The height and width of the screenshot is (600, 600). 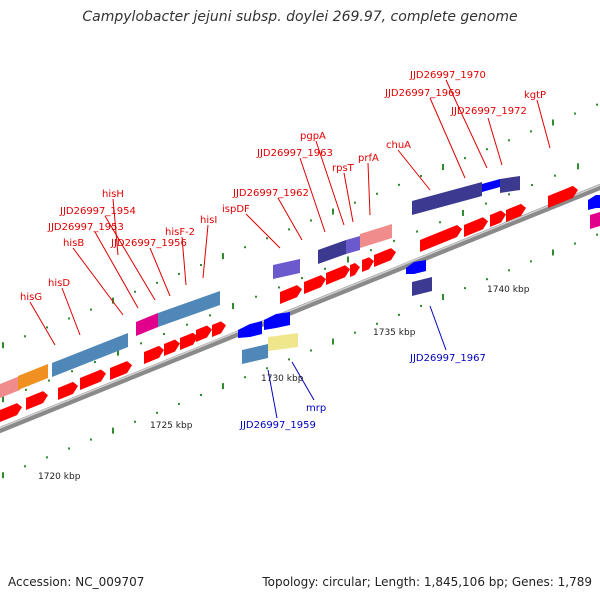 I want to click on scale-label: 1725 kbp, so click(x=171, y=426).